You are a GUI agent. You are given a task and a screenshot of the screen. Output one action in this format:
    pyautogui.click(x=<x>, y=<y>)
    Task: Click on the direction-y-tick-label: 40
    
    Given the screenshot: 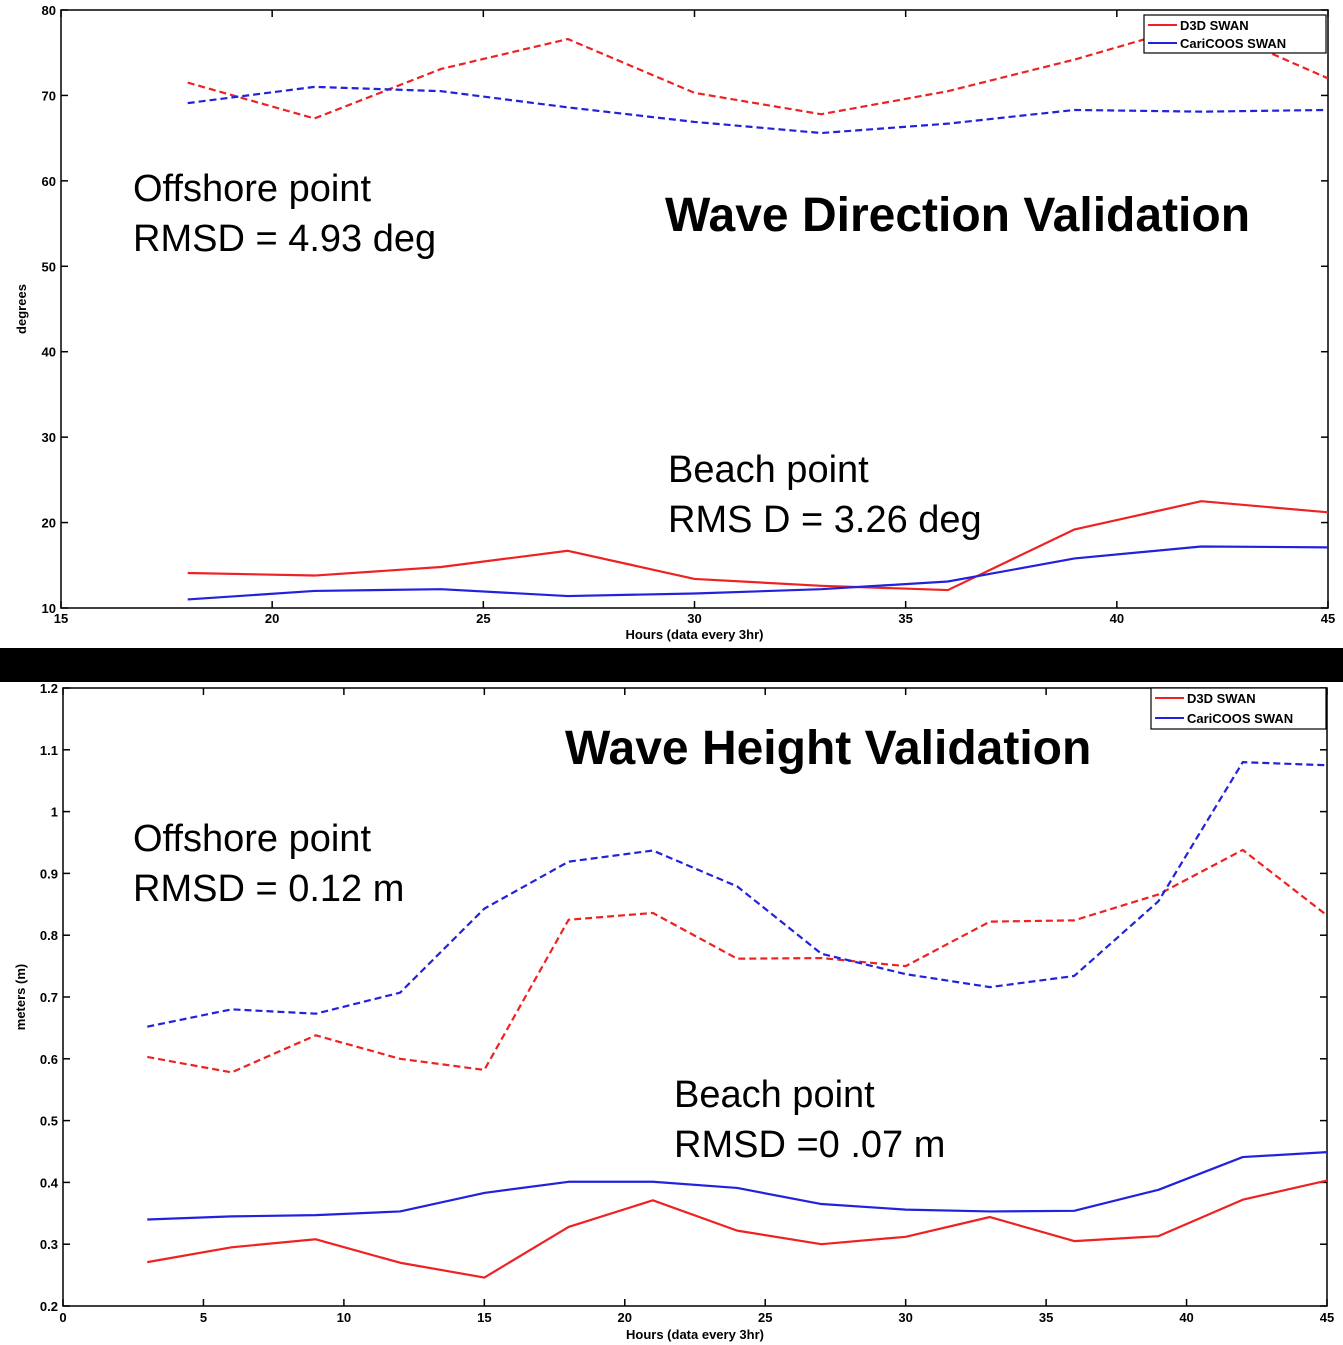 What is the action you would take?
    pyautogui.click(x=49, y=352)
    